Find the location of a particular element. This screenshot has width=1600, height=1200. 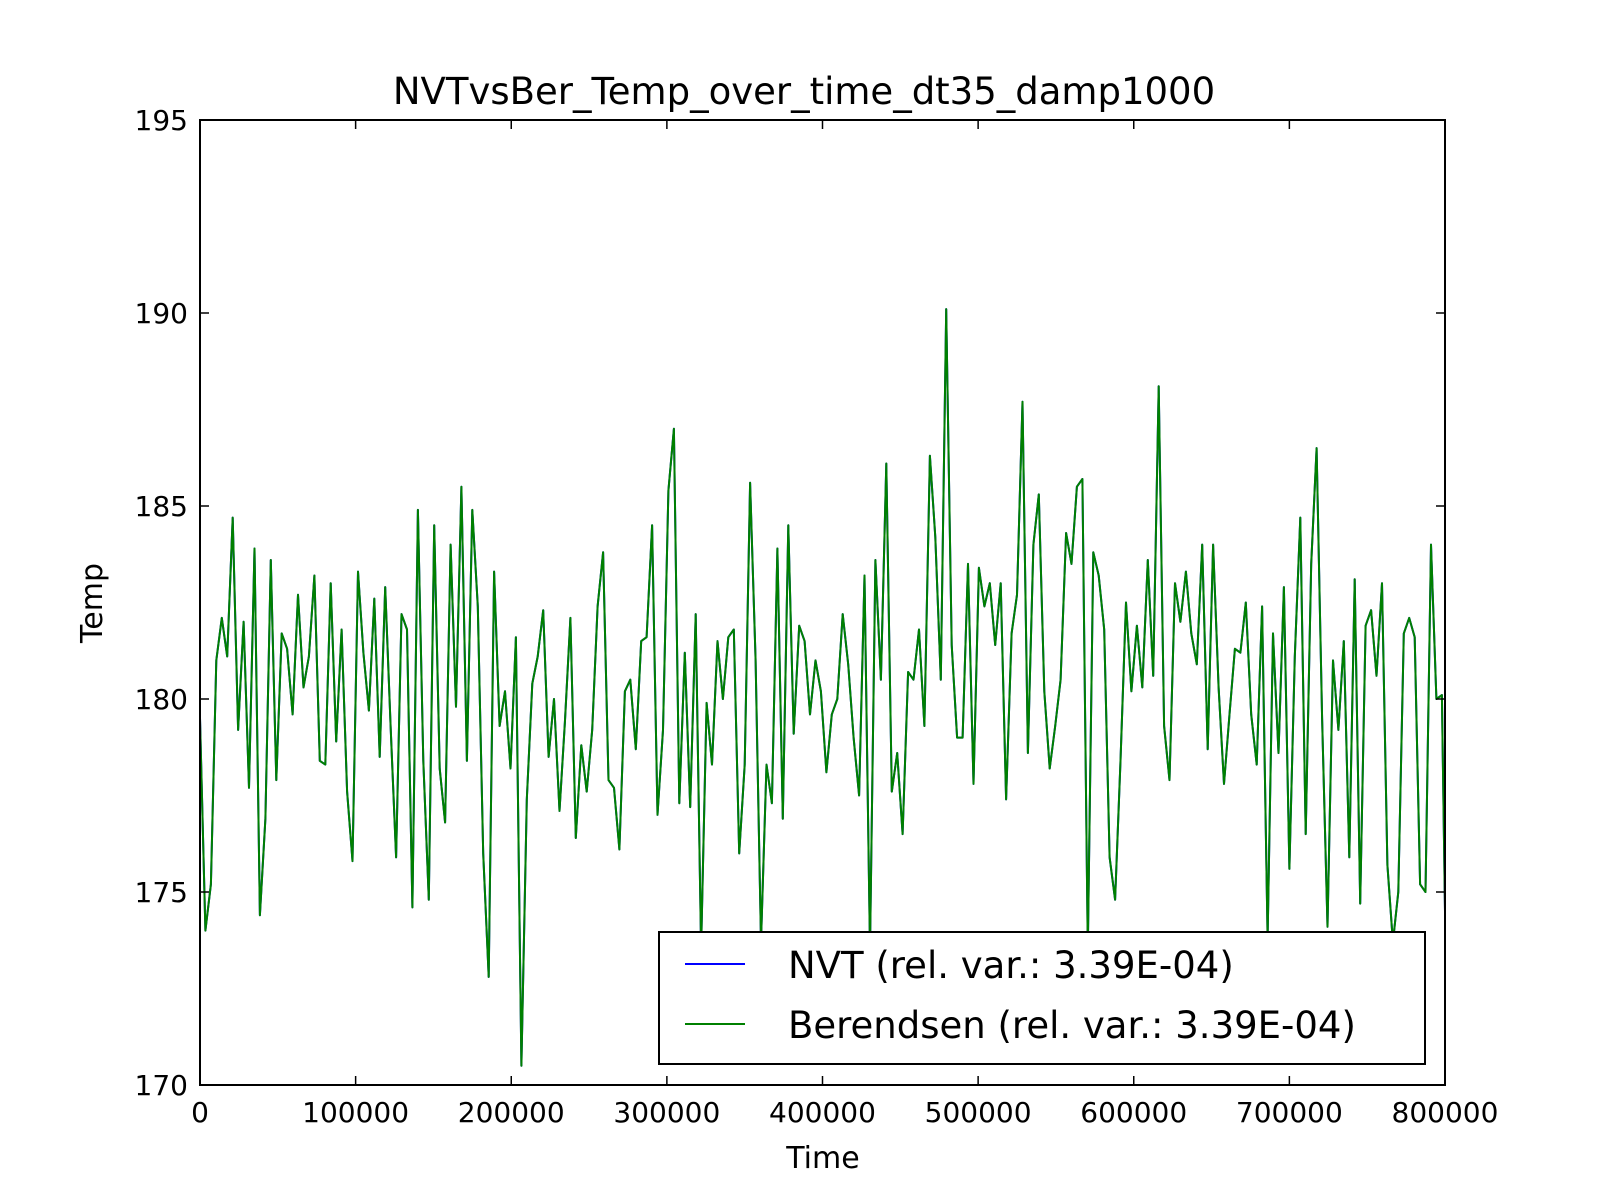

chart-title: NVTvsBer_Temp_over_time_dt35_damp1000 is located at coordinates (804, 91).